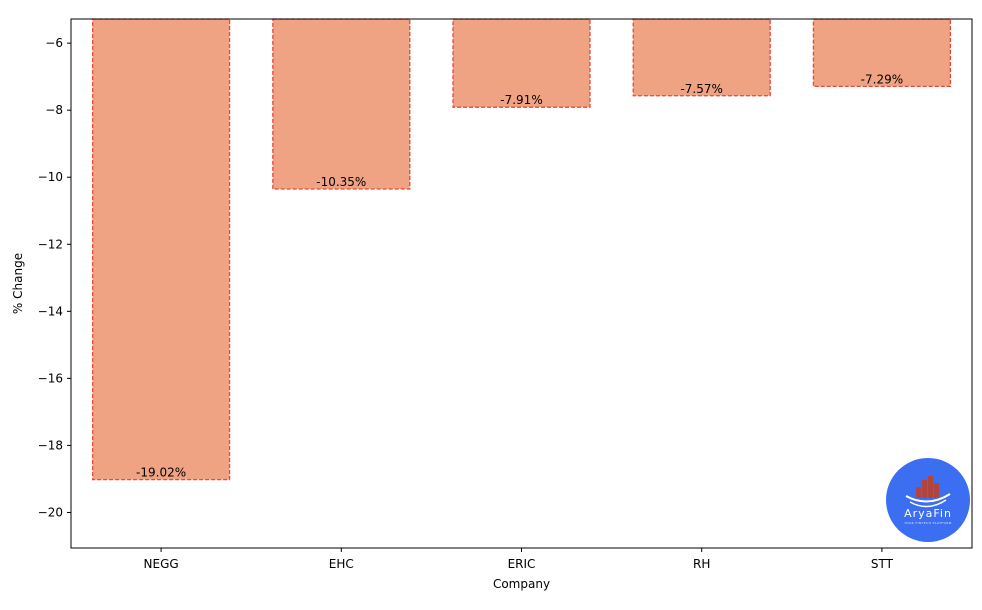 This screenshot has height=610, width=982. I want to click on aryafin-watermark: AryaFin YOUR FINTECH PLATFORM, so click(928, 500).